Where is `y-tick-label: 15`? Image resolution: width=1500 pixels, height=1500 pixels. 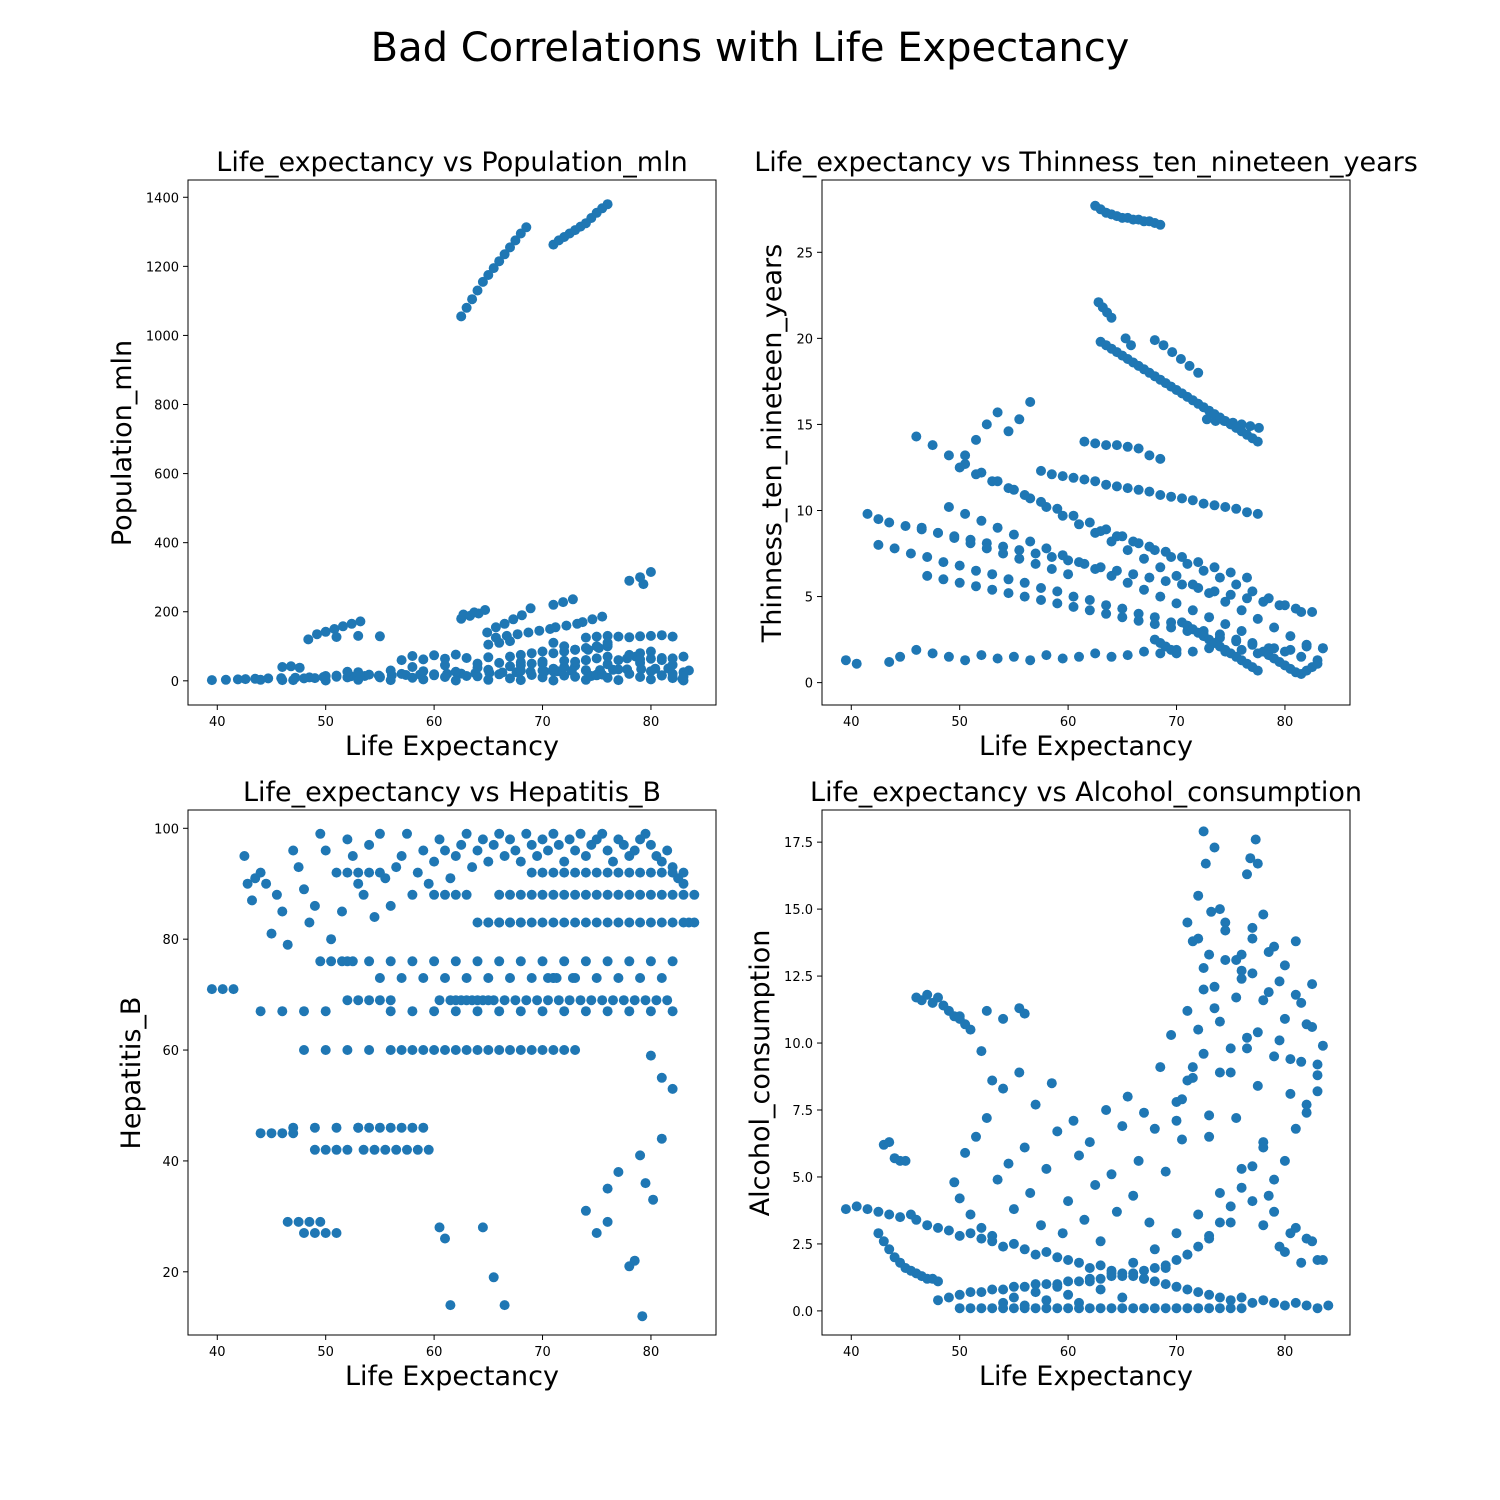 y-tick-label: 15 is located at coordinates (804, 425).